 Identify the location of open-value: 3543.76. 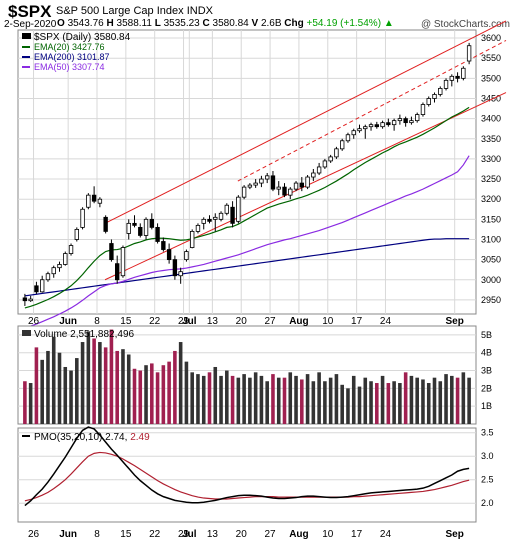
(85, 23).